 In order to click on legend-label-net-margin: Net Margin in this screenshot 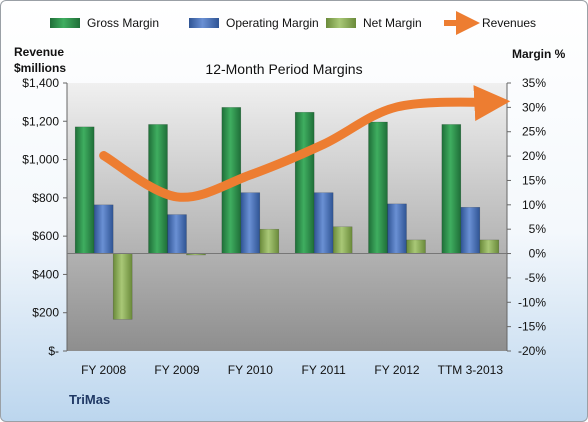, I will do `click(392, 23)`.